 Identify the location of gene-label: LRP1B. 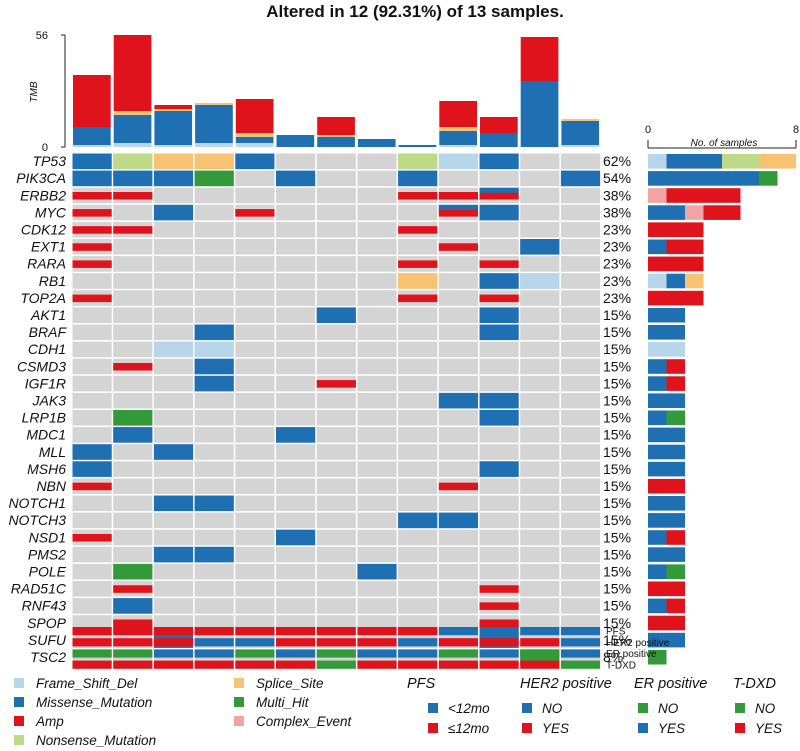
(44, 418).